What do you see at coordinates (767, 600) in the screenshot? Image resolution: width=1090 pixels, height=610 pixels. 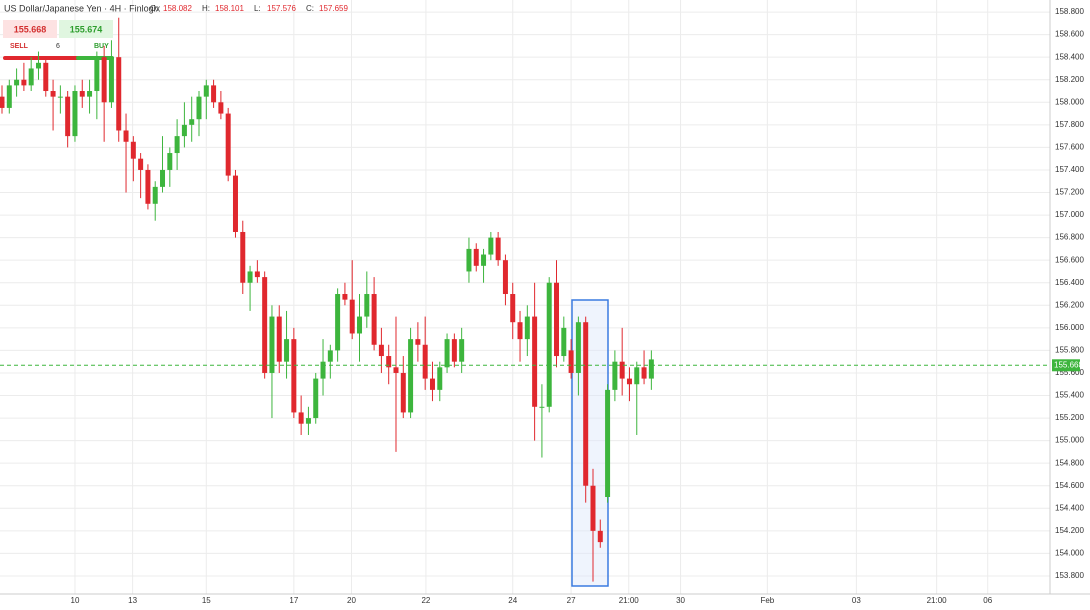 I see `x-tick-label: Feb` at bounding box center [767, 600].